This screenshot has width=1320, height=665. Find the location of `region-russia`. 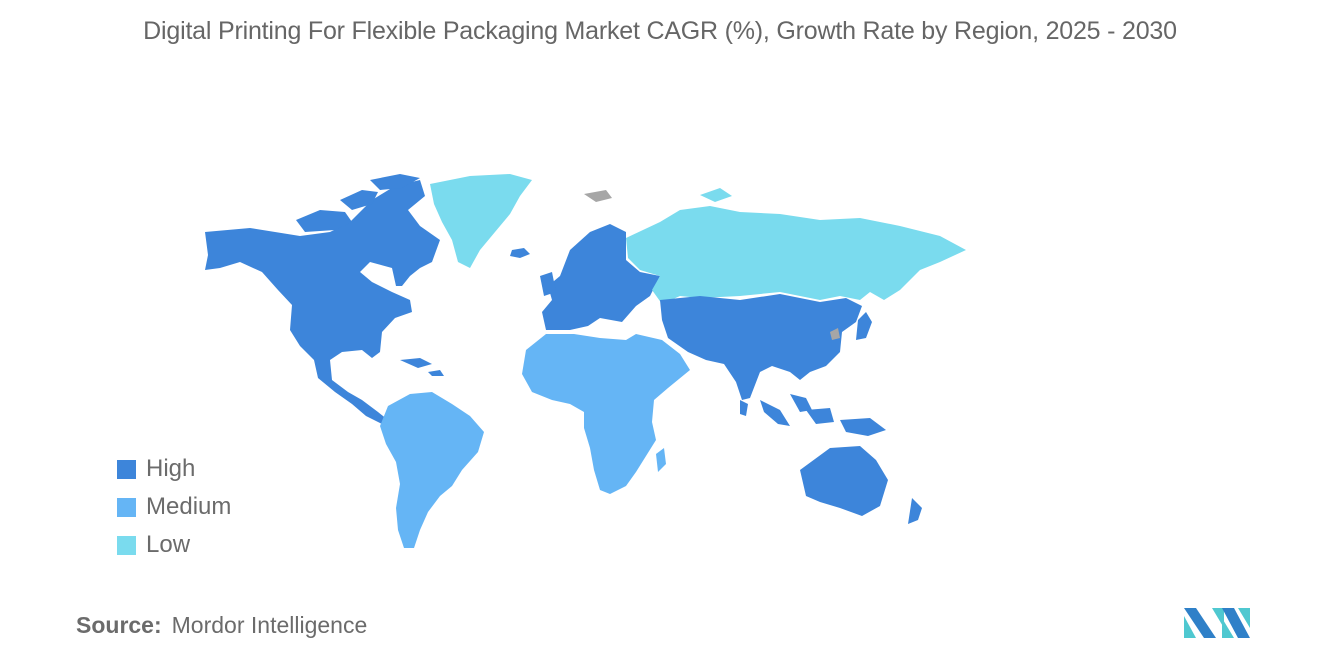

region-russia is located at coordinates (796, 246).